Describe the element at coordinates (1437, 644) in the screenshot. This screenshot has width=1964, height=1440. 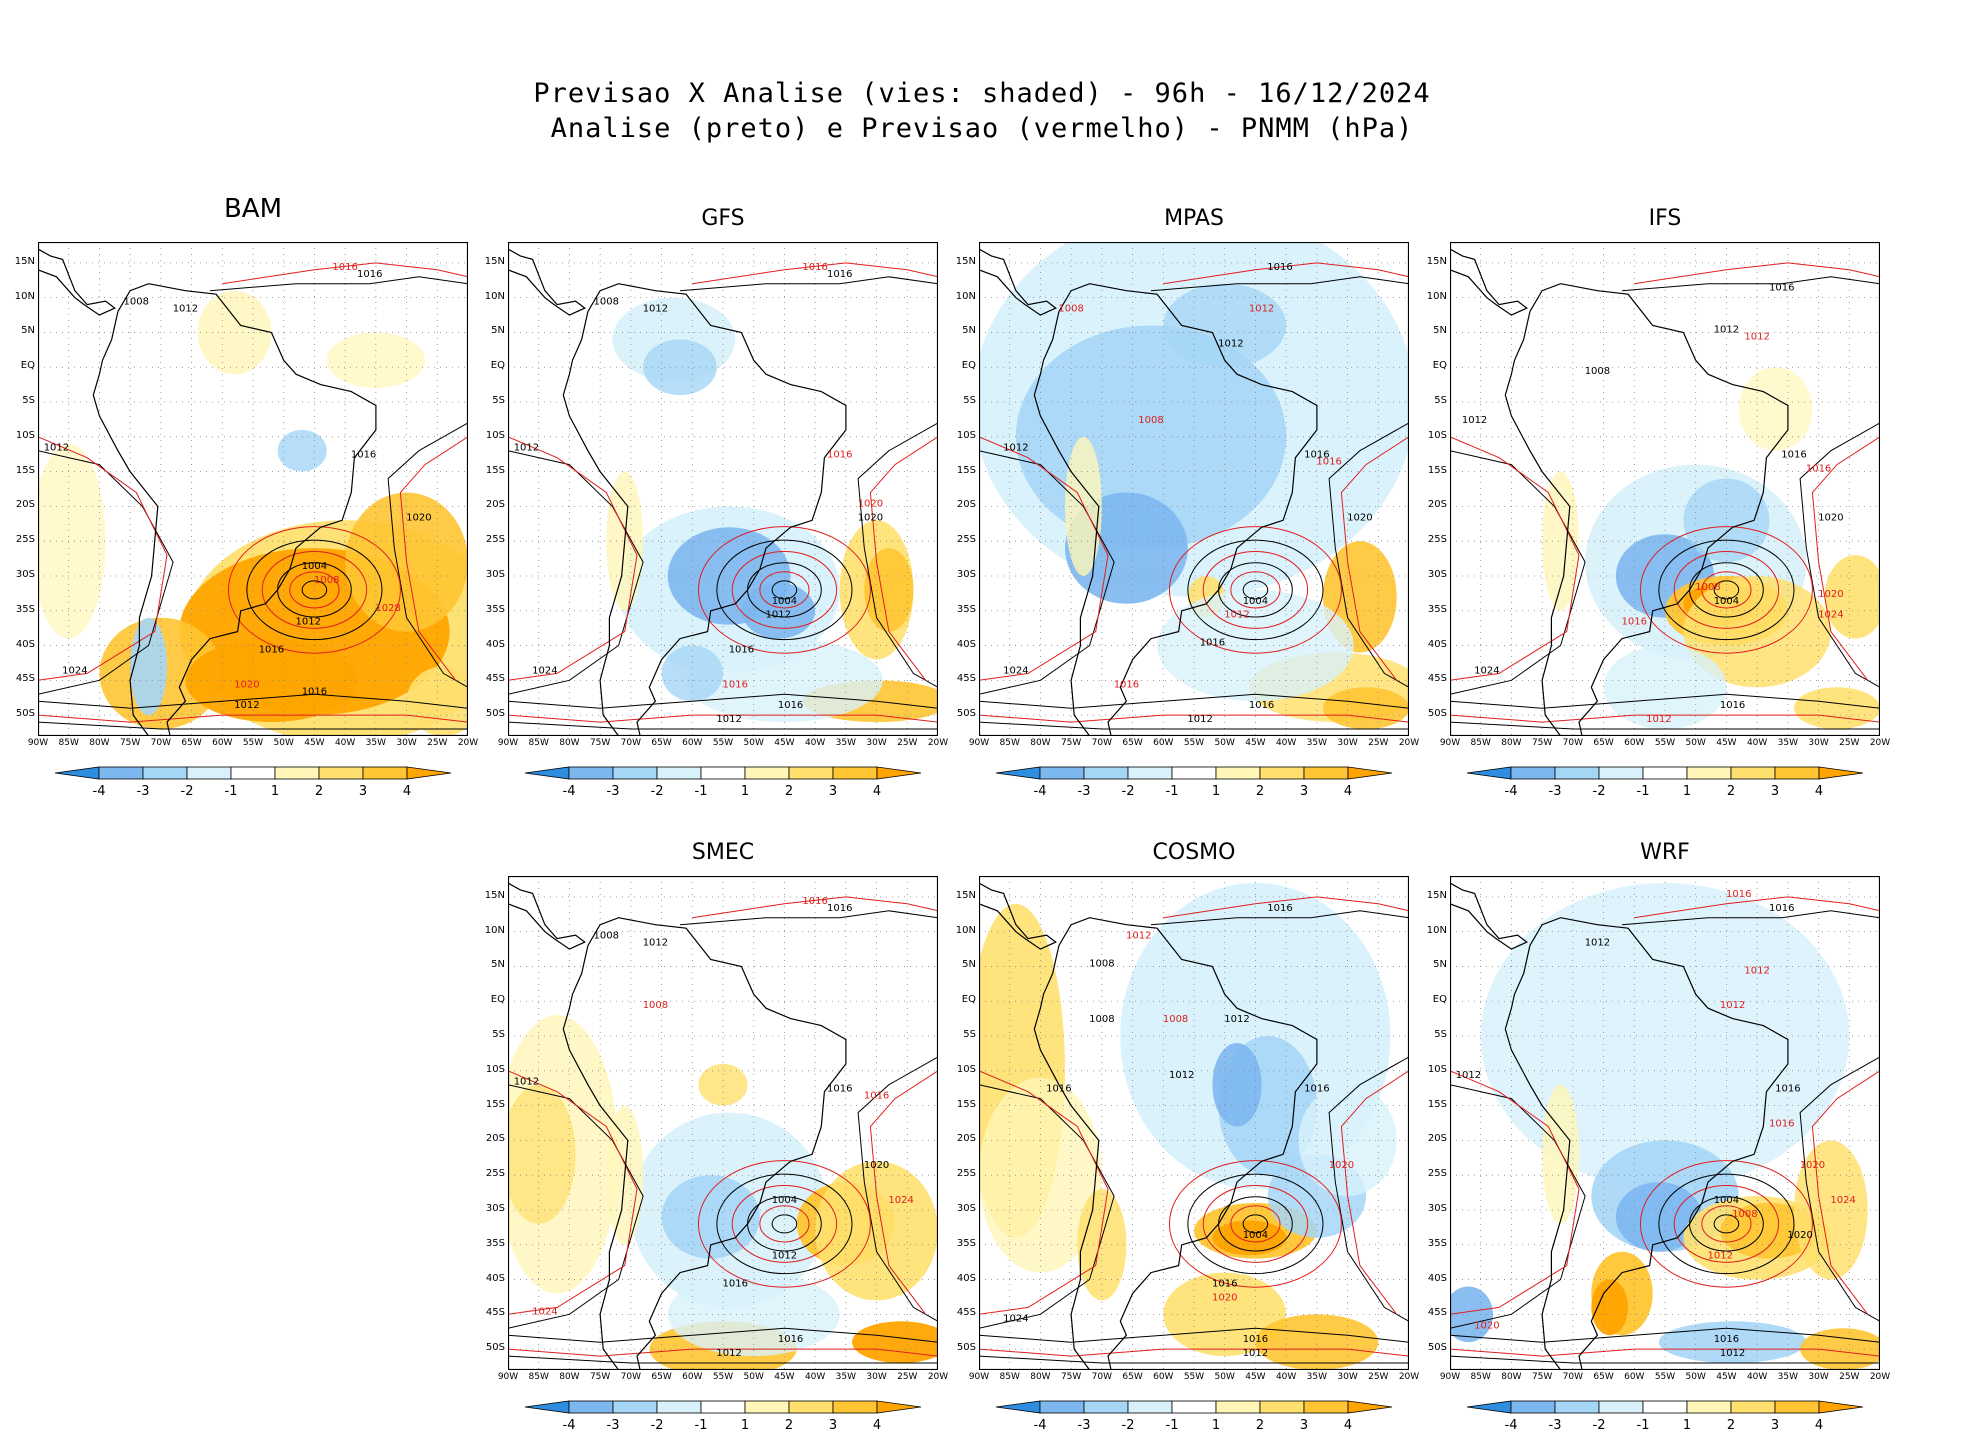
I see `lat-tick-label: 40S` at that location.